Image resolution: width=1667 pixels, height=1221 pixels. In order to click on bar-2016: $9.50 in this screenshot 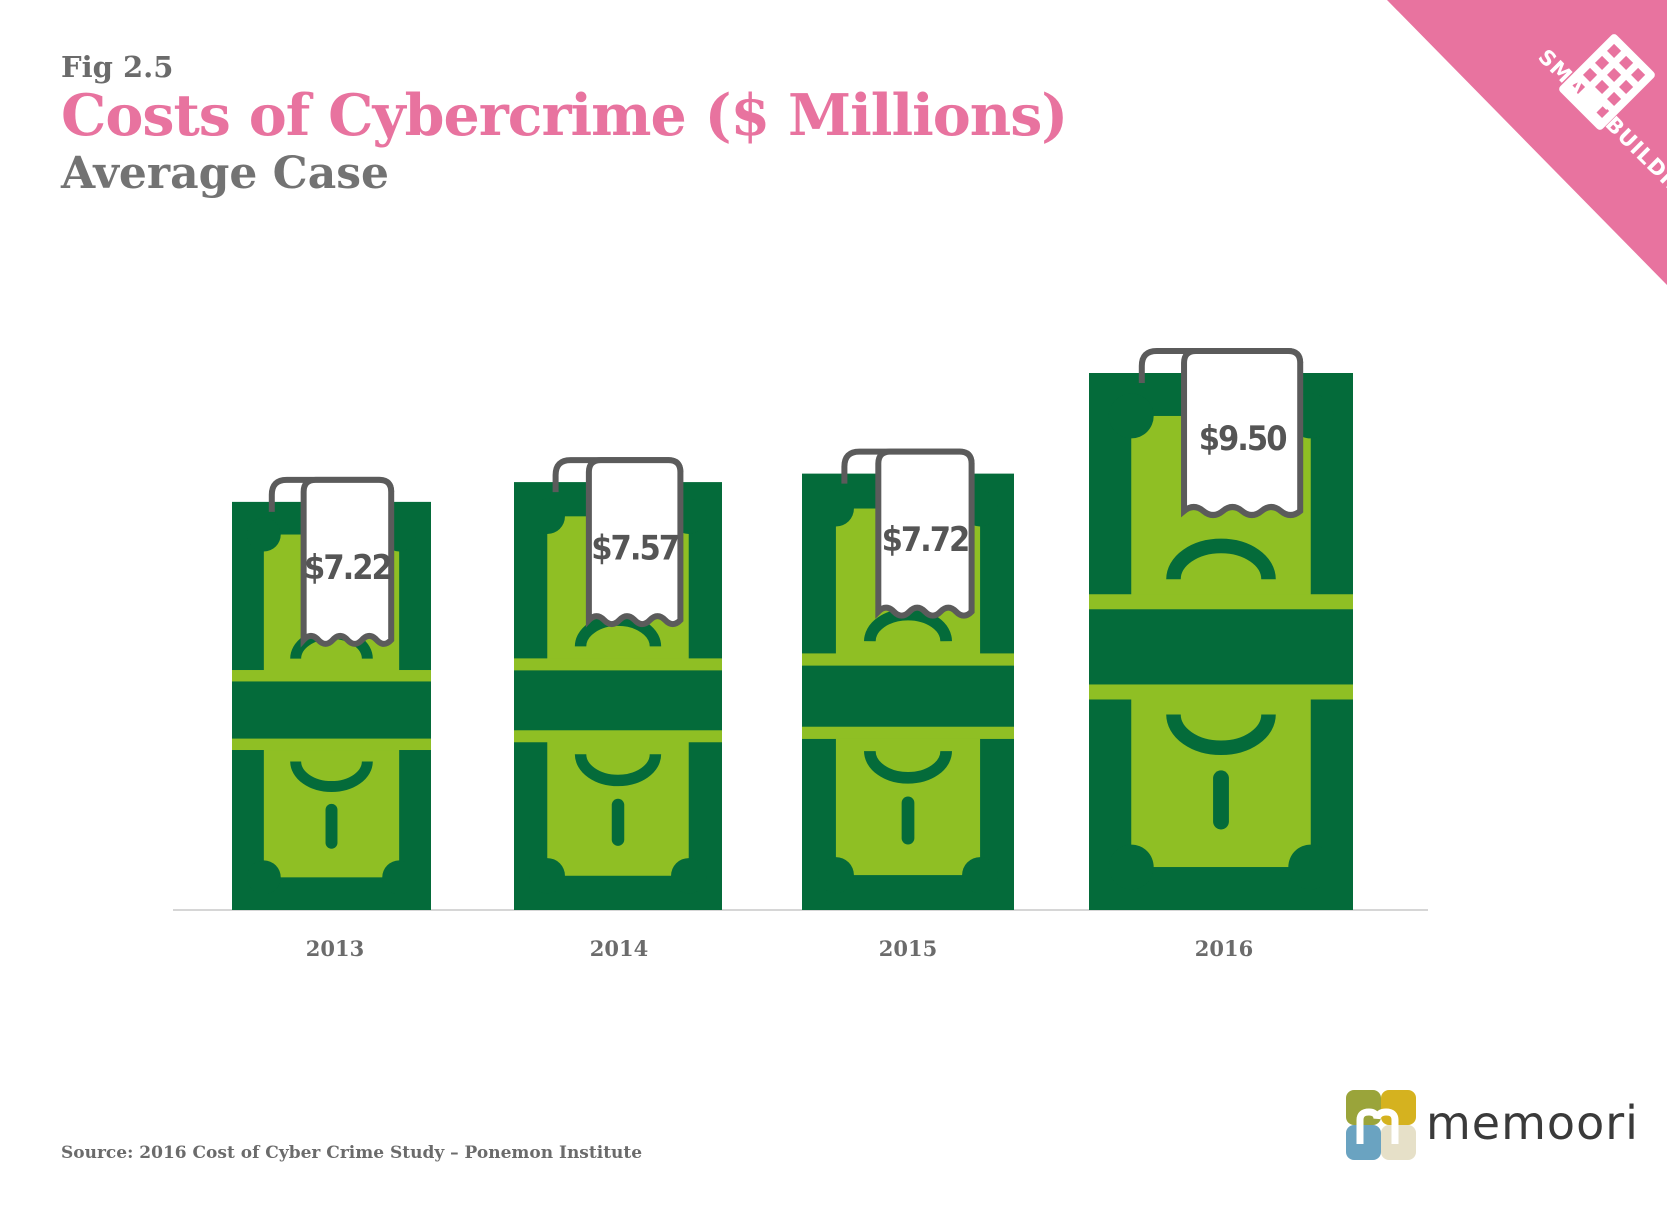, I will do `click(1221, 629)`.